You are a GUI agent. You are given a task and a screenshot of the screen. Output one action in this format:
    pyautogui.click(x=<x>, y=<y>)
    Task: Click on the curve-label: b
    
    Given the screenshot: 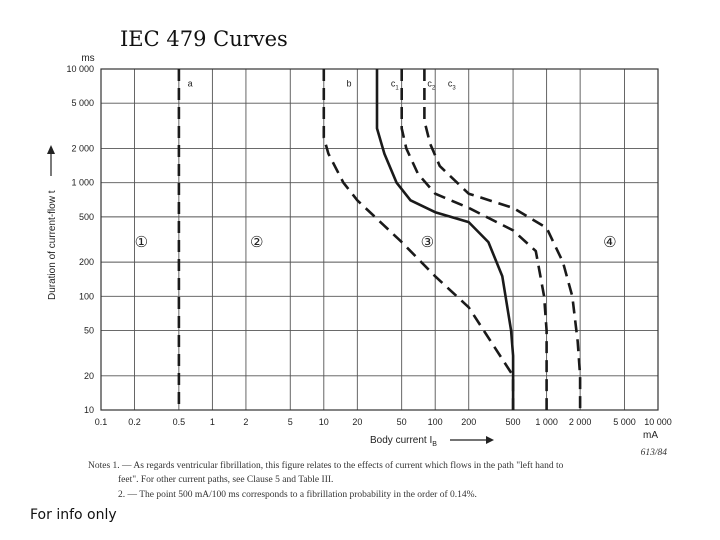 What is the action you would take?
    pyautogui.click(x=349, y=84)
    